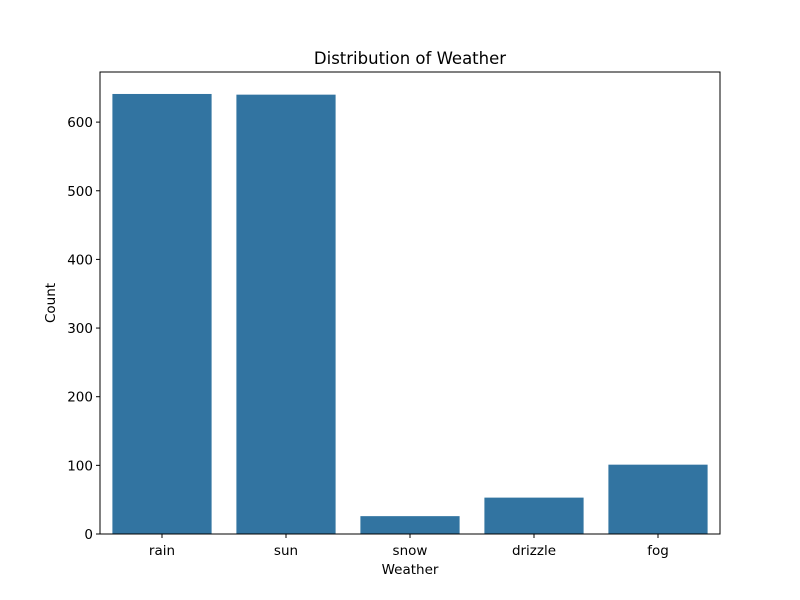  I want to click on bar-sun, so click(286, 314).